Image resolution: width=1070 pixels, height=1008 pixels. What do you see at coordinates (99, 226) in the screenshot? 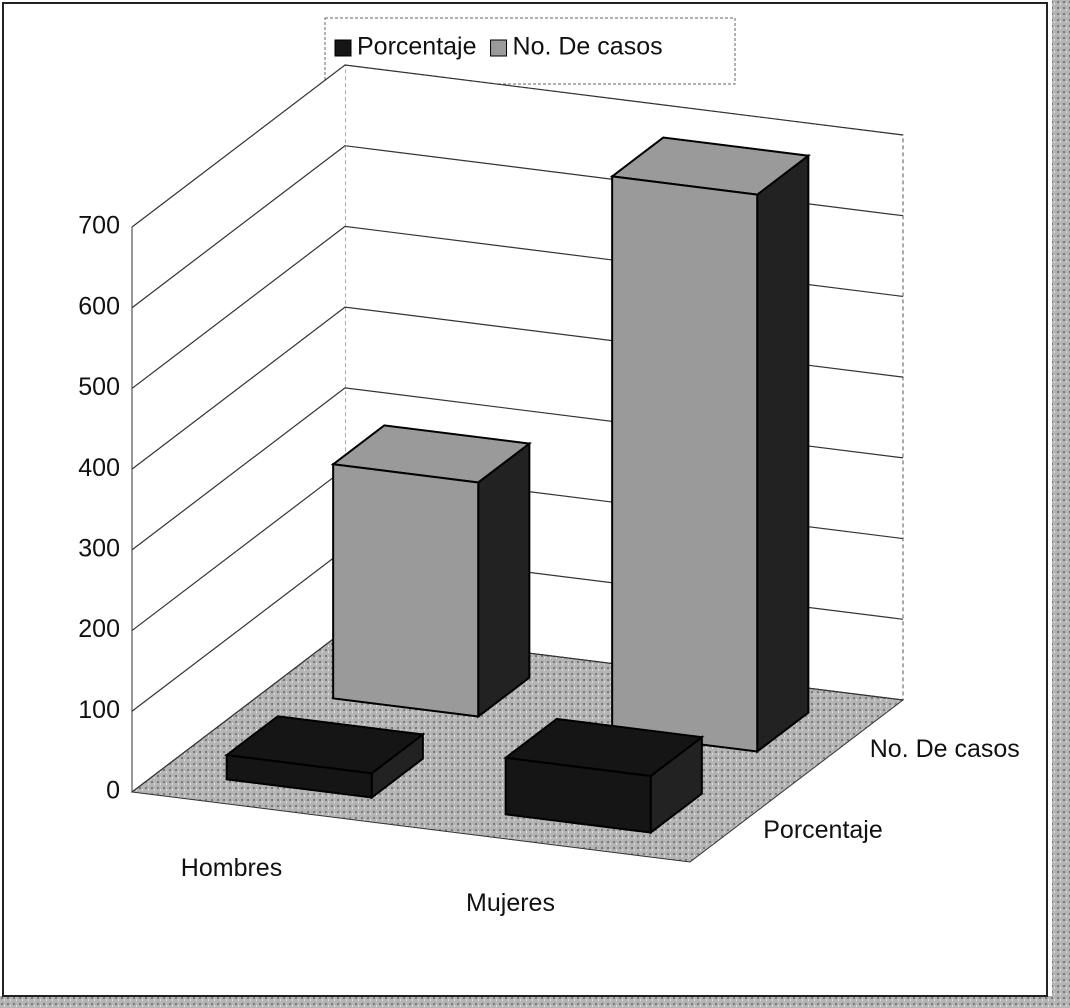
I see `y-tick-label: 700` at bounding box center [99, 226].